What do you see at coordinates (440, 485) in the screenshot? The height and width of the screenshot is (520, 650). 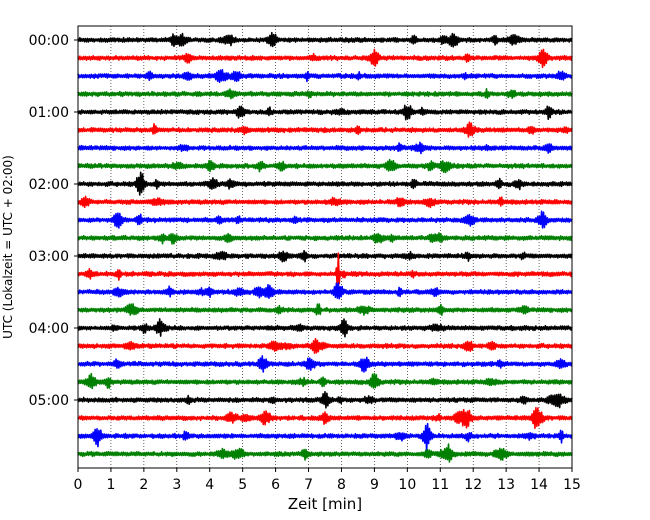 I see `x-tick-label: 11` at bounding box center [440, 485].